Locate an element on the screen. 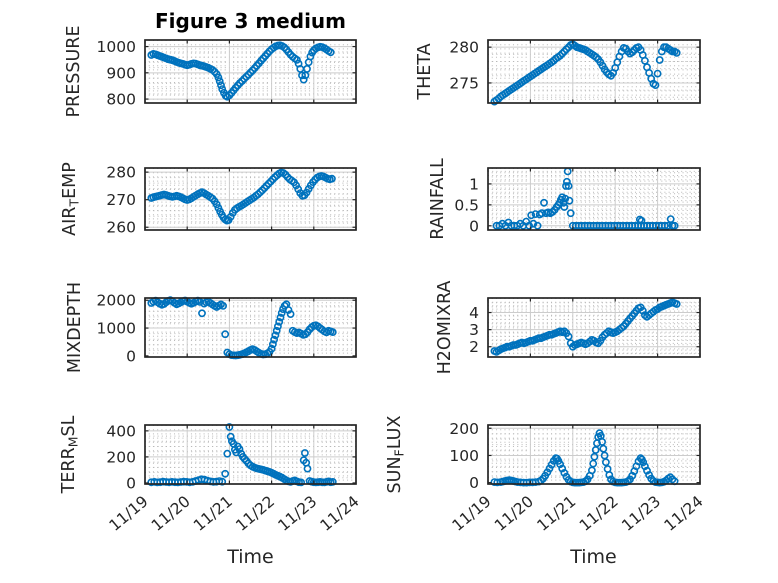  x-axis-label-left: Time is located at coordinates (250, 557).